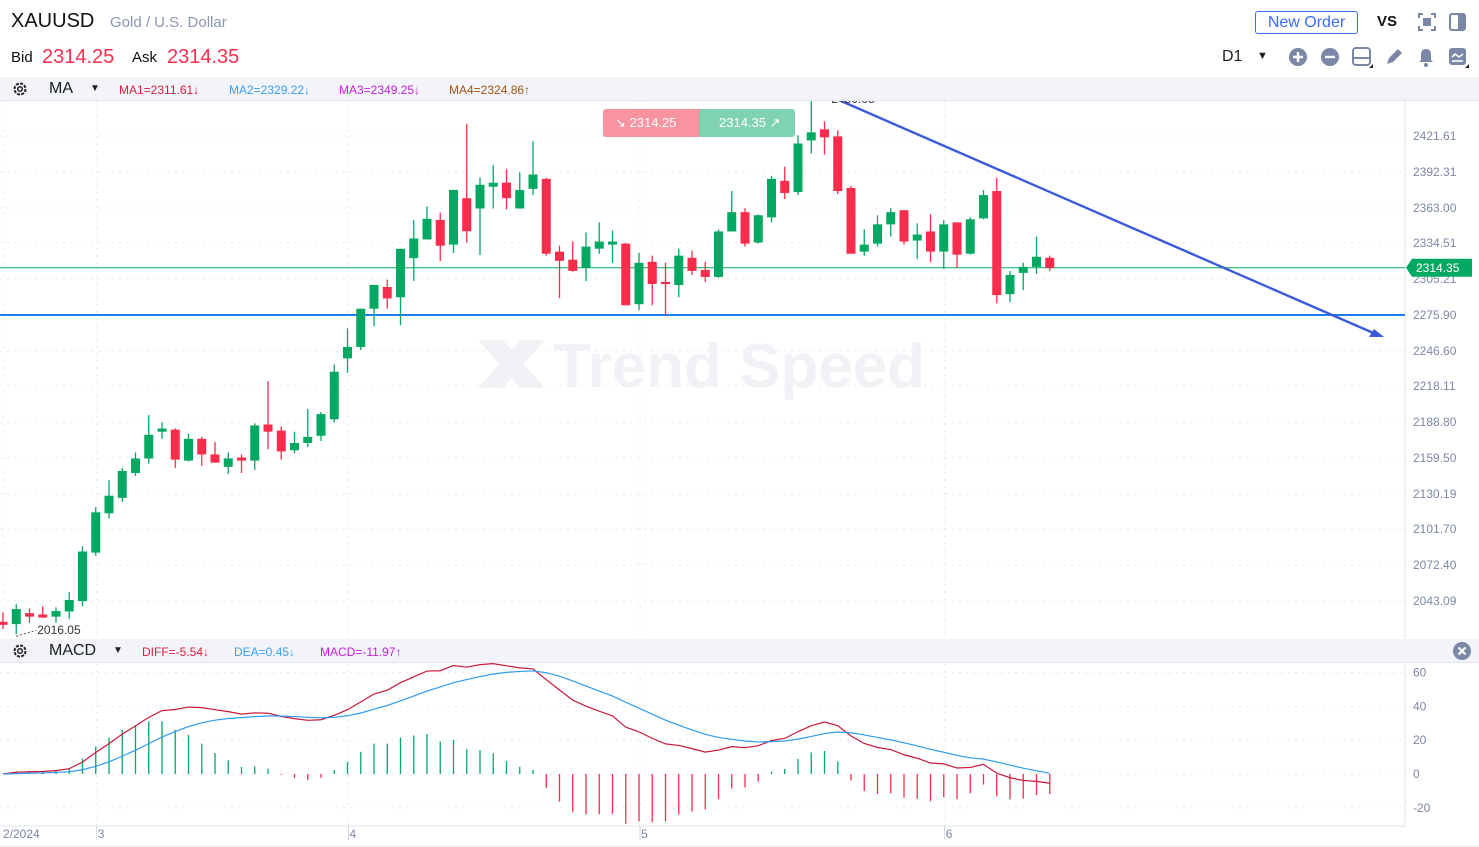 Image resolution: width=1479 pixels, height=847 pixels. I want to click on date-label: 5, so click(644, 834).